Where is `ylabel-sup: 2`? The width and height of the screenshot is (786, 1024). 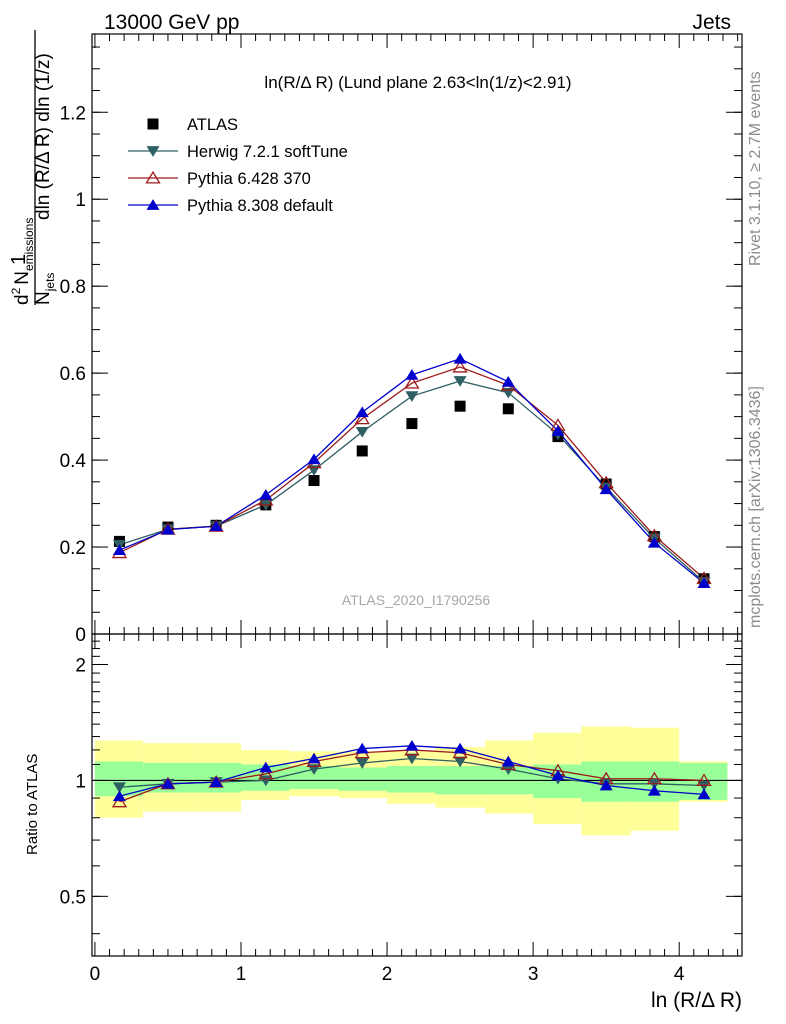 ylabel-sup: 2 is located at coordinates (16, 290).